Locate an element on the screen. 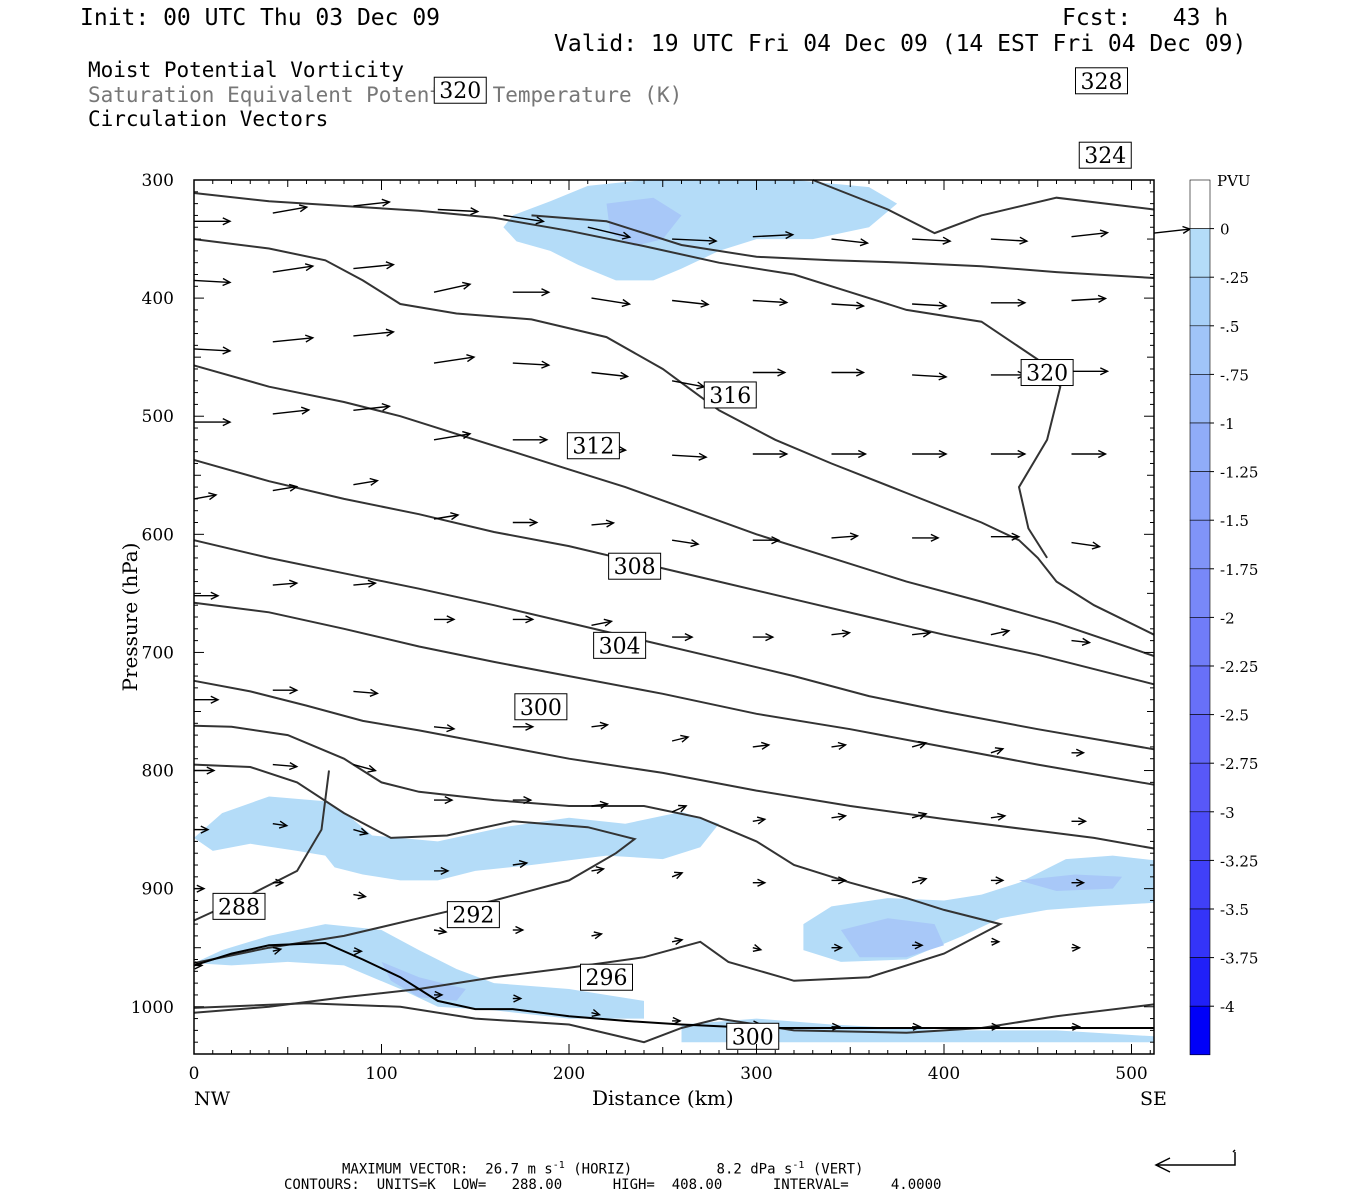 The height and width of the screenshot is (1200, 1350). colorbar-label: -3.5 is located at coordinates (1234, 910).